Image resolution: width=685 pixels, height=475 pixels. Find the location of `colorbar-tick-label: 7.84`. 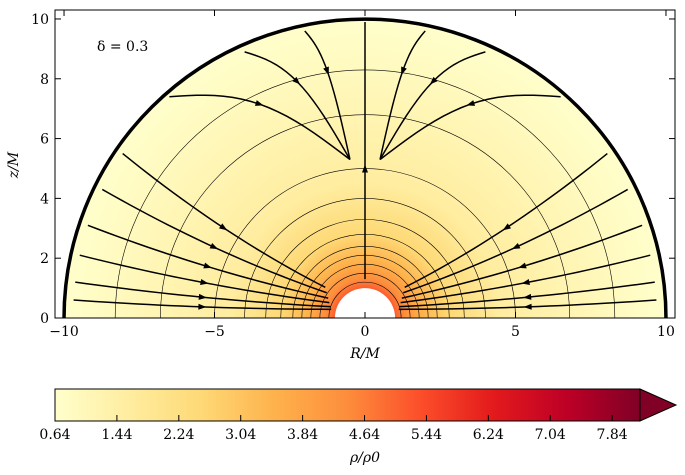

colorbar-tick-label: 7.84 is located at coordinates (612, 435).